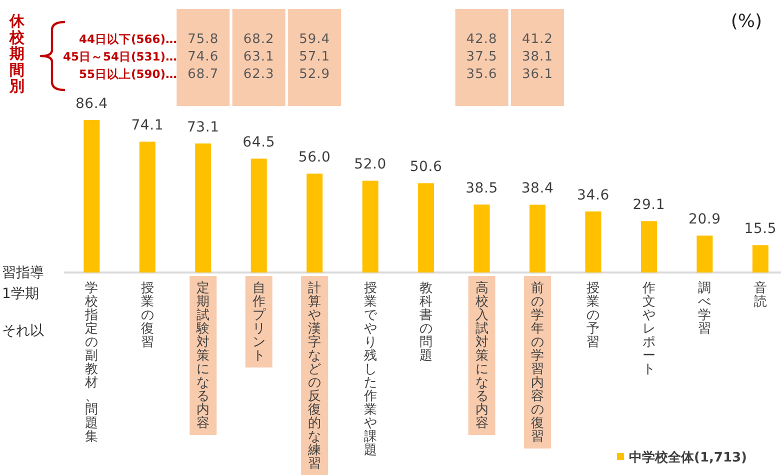 Image resolution: width=781 pixels, height=475 pixels. What do you see at coordinates (760, 229) in the screenshot?
I see `data-label: 15.5` at bounding box center [760, 229].